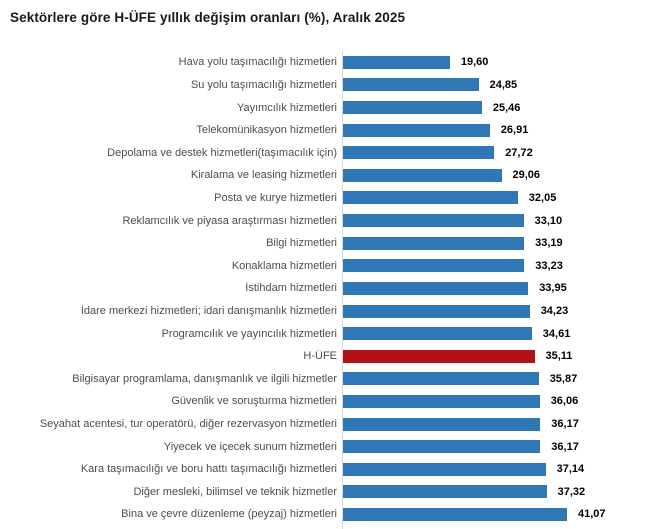  I want to click on value-label: 35,87, so click(563, 378).